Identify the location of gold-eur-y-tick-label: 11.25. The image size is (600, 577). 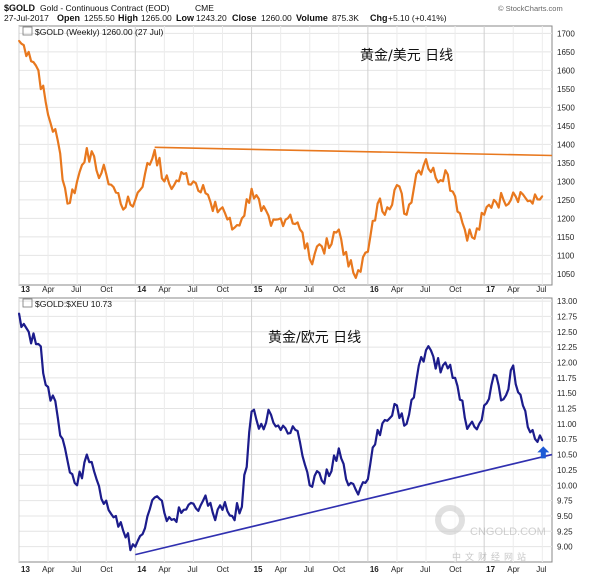
(567, 409).